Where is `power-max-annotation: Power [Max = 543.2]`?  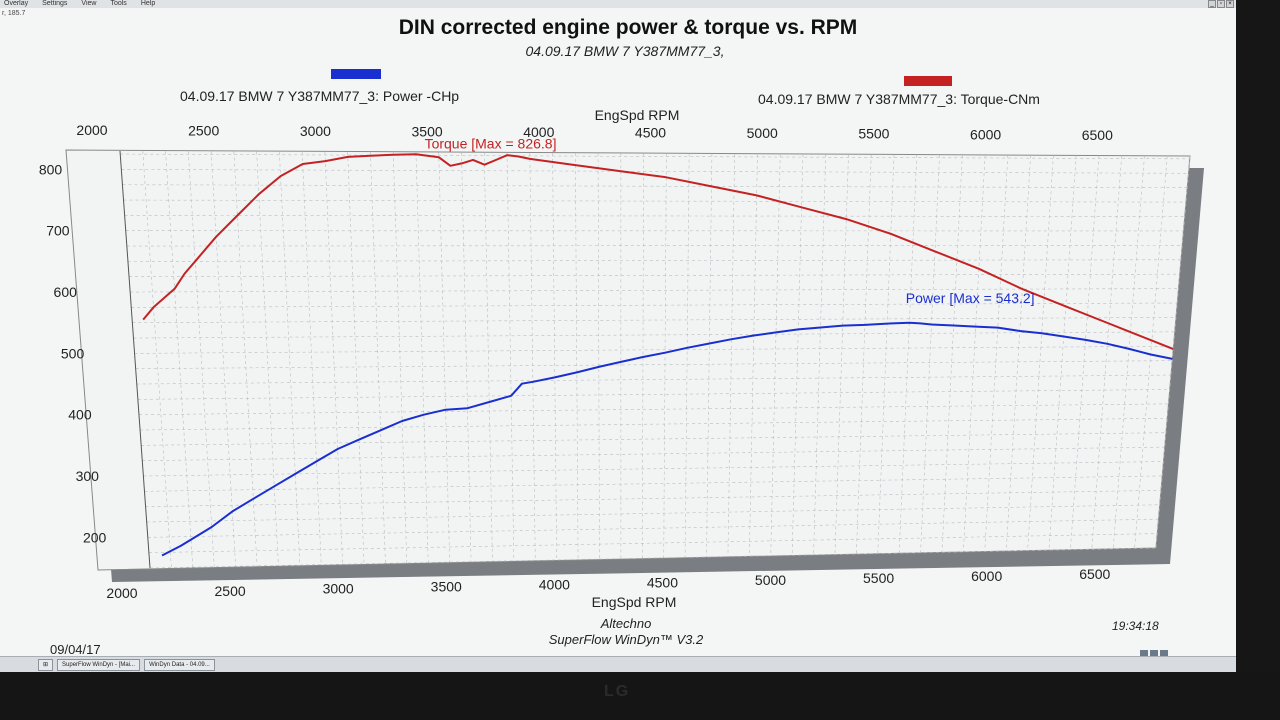 power-max-annotation: Power [Max = 543.2] is located at coordinates (970, 298).